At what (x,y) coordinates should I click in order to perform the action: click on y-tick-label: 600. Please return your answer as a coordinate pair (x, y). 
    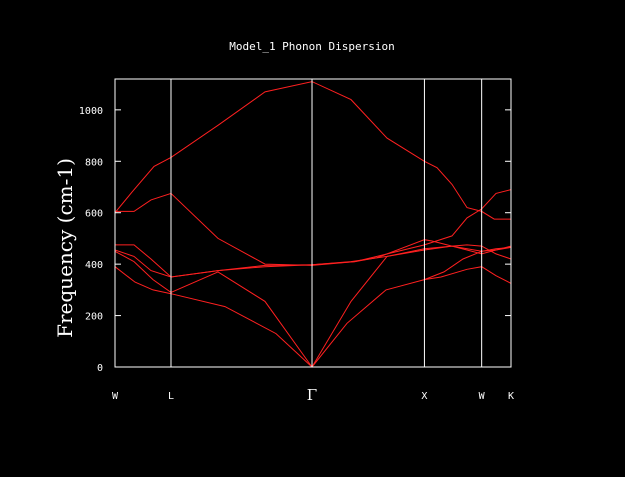
    Looking at the image, I should click on (94, 214).